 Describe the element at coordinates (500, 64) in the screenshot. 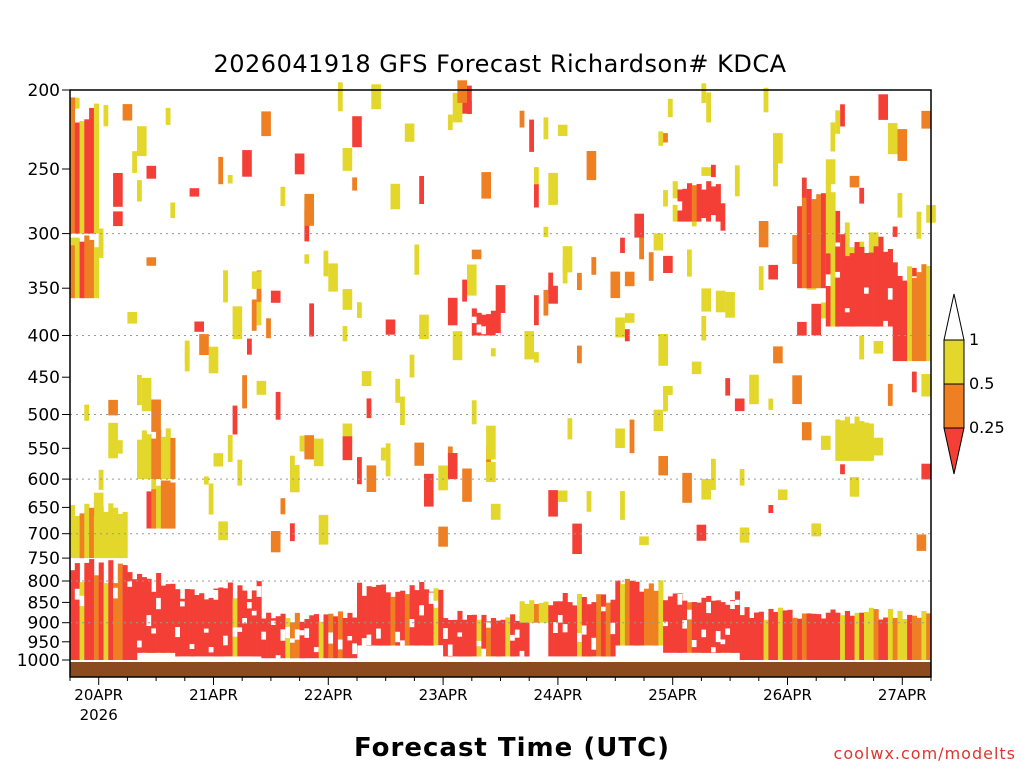

I see `chart-title: 2026041918 GFS Forecast Richardson# KDCA` at that location.